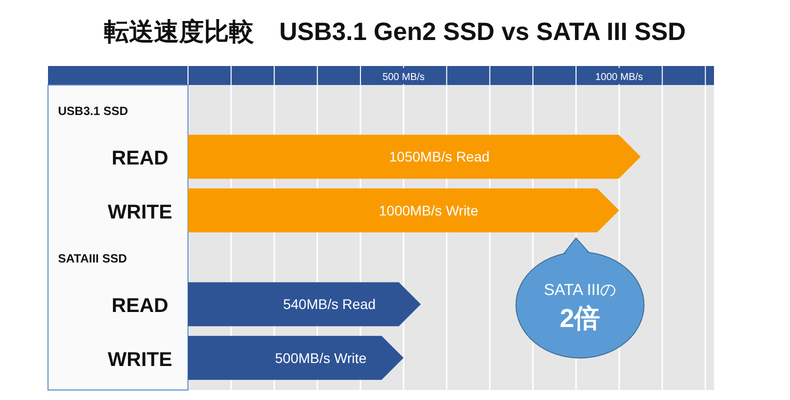  Describe the element at coordinates (439, 156) in the screenshot. I see `data-label: 1050MB/s Read` at that location.